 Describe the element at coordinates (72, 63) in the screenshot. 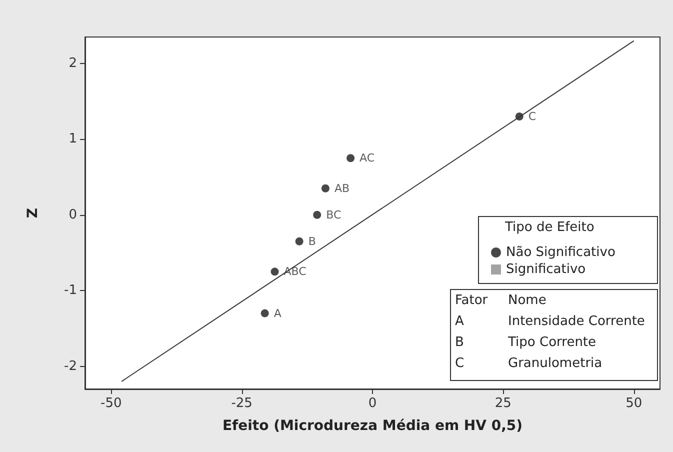

I see `y-tick-label: 2` at that location.